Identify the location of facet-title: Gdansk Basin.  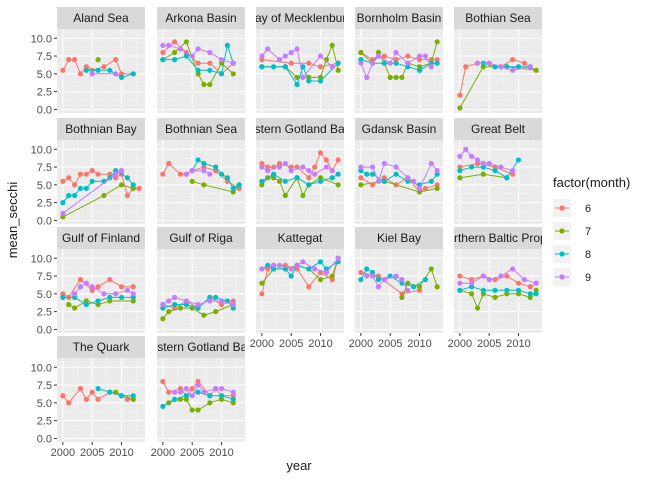
(399, 129).